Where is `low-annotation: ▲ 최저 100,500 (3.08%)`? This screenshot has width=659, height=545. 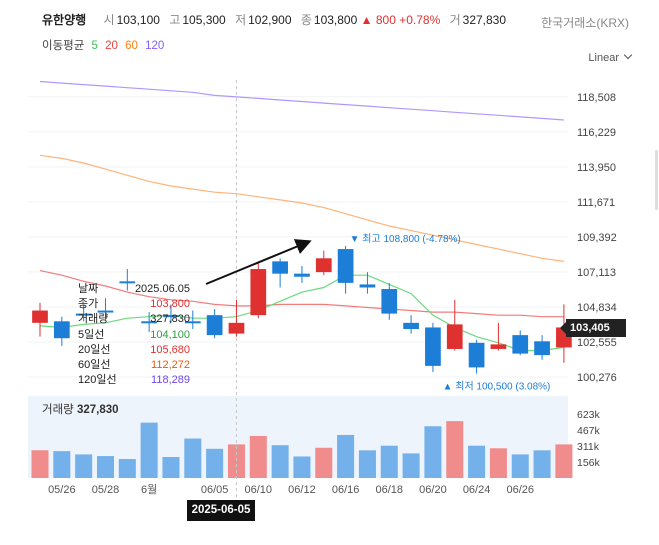
low-annotation: ▲ 최저 100,500 (3.08%) is located at coordinates (497, 387).